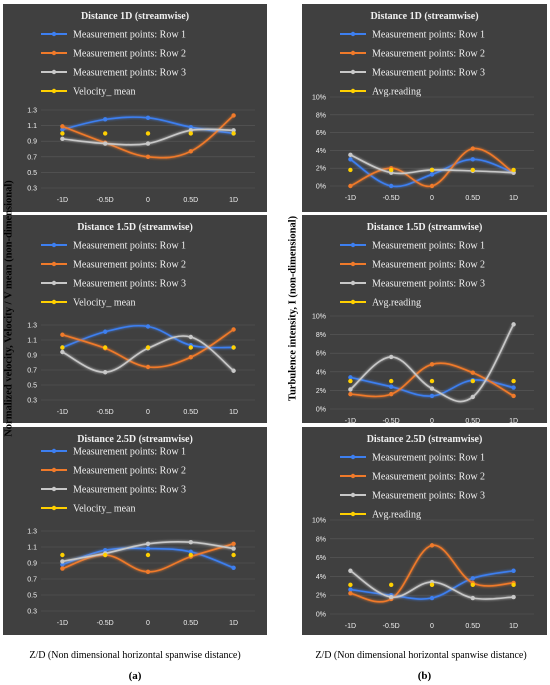 This screenshot has height=685, width=550. Describe the element at coordinates (129, 54) in the screenshot. I see `chart1-legend-label-2: Measurement points: Row 2` at that location.